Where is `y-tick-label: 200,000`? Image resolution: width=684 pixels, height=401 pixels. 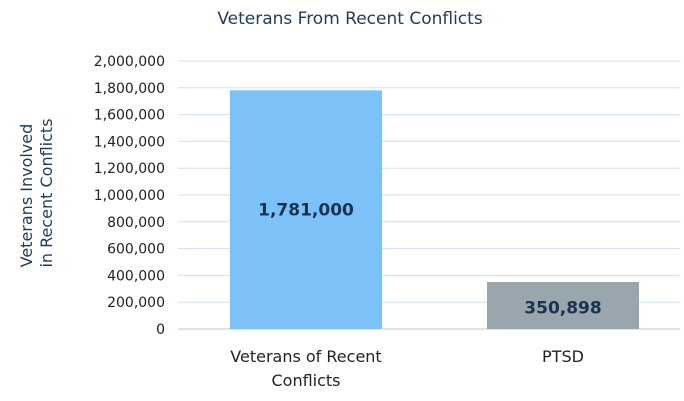 y-tick-label: 200,000 is located at coordinates (136, 303).